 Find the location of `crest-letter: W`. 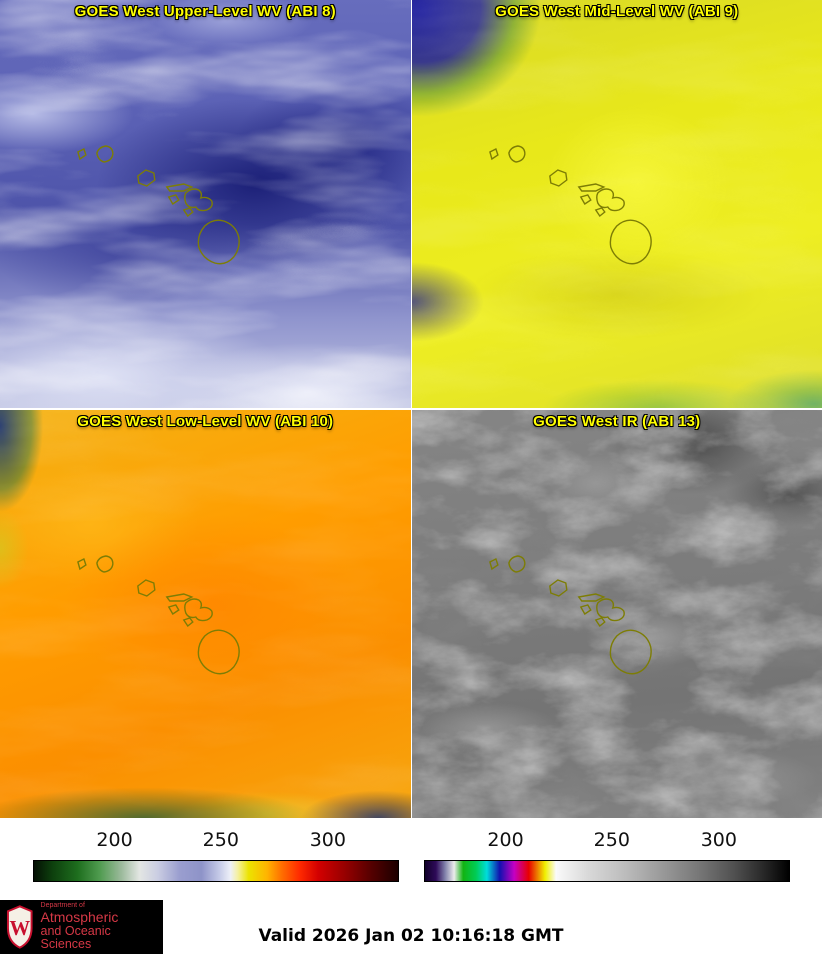

crest-letter: W is located at coordinates (19, 929).